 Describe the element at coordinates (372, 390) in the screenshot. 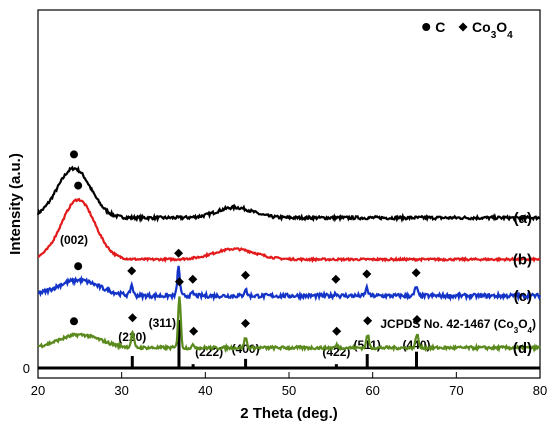

I see `x-tick-label: 60` at that location.